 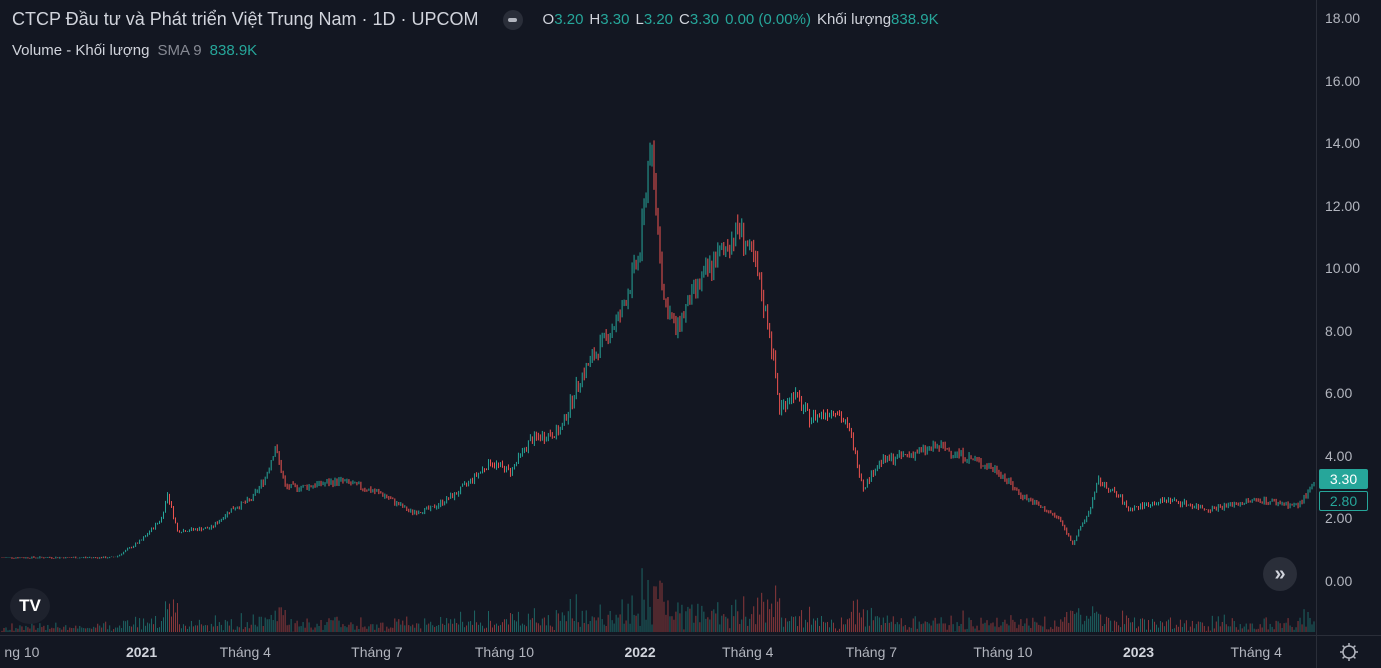 I want to click on price-tick-label: 2.00, so click(x=1339, y=518).